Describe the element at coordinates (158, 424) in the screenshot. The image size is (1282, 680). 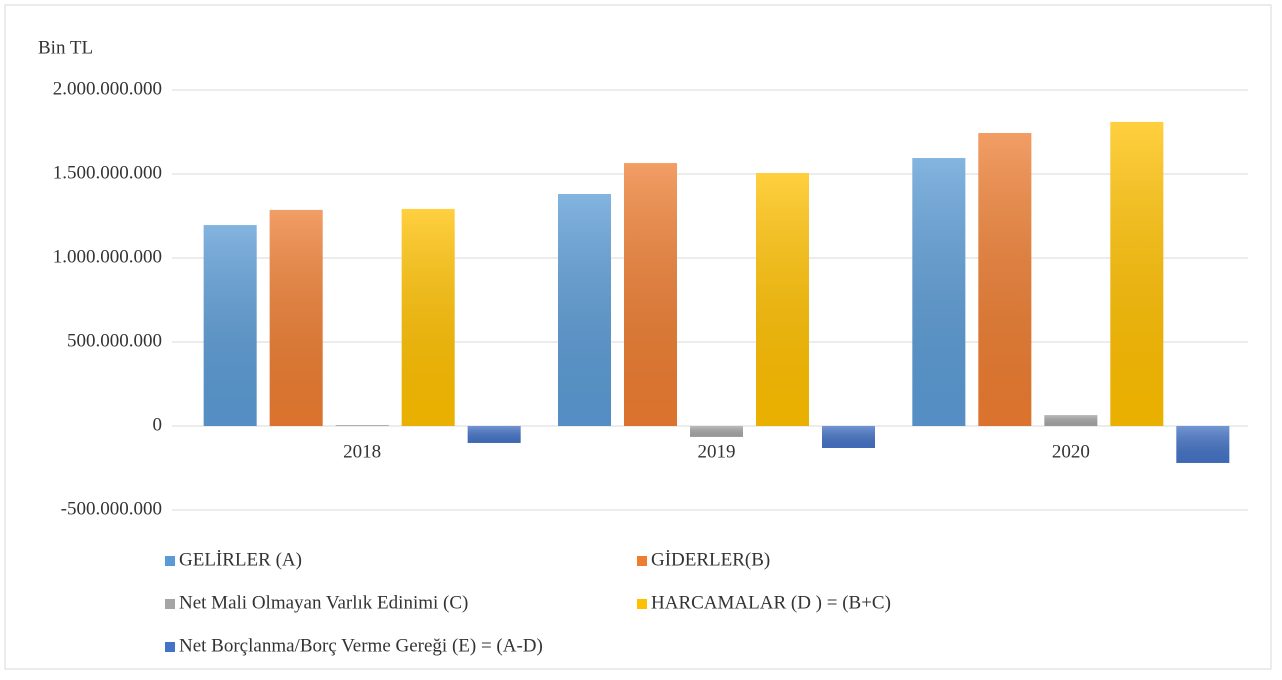
I see `y-tick-label: 0` at that location.